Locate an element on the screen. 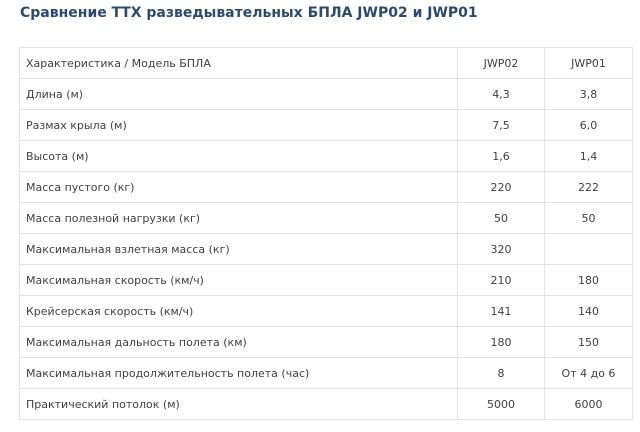  row-label: Длина (м) is located at coordinates (238, 94).